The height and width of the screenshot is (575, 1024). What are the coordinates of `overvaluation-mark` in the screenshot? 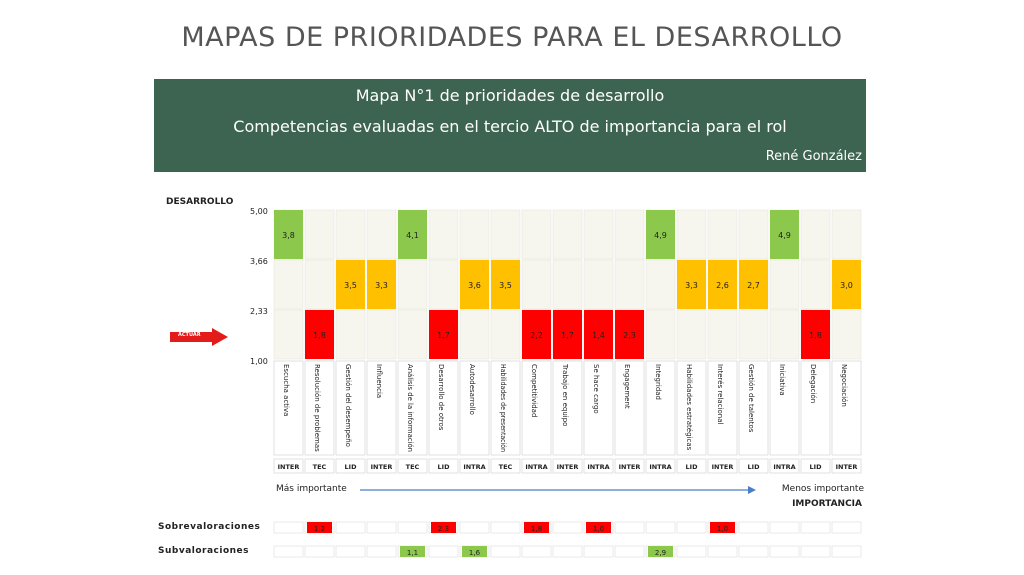 It's located at (319, 527).